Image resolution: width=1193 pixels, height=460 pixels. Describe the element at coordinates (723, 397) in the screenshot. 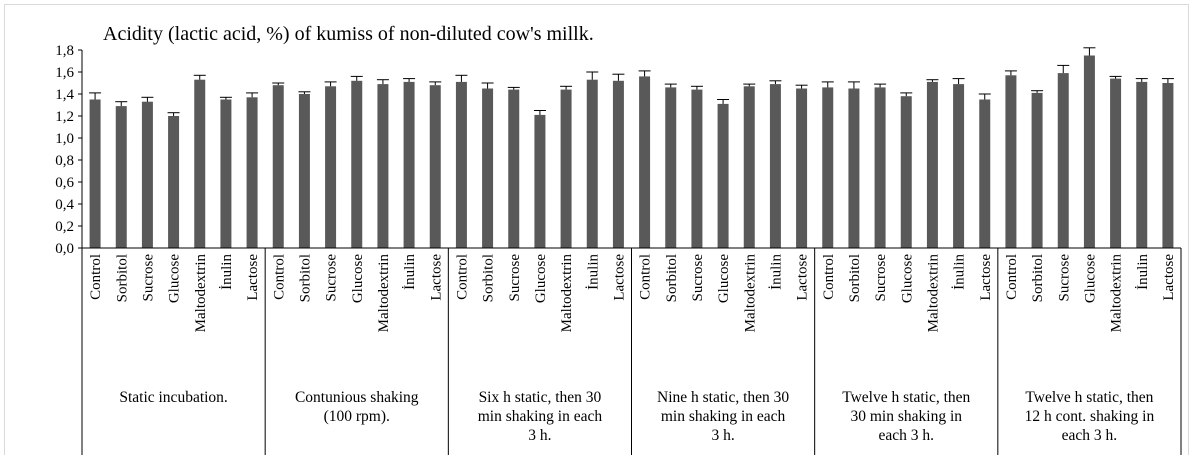

I see `group-label: Nine h static, then 30` at that location.